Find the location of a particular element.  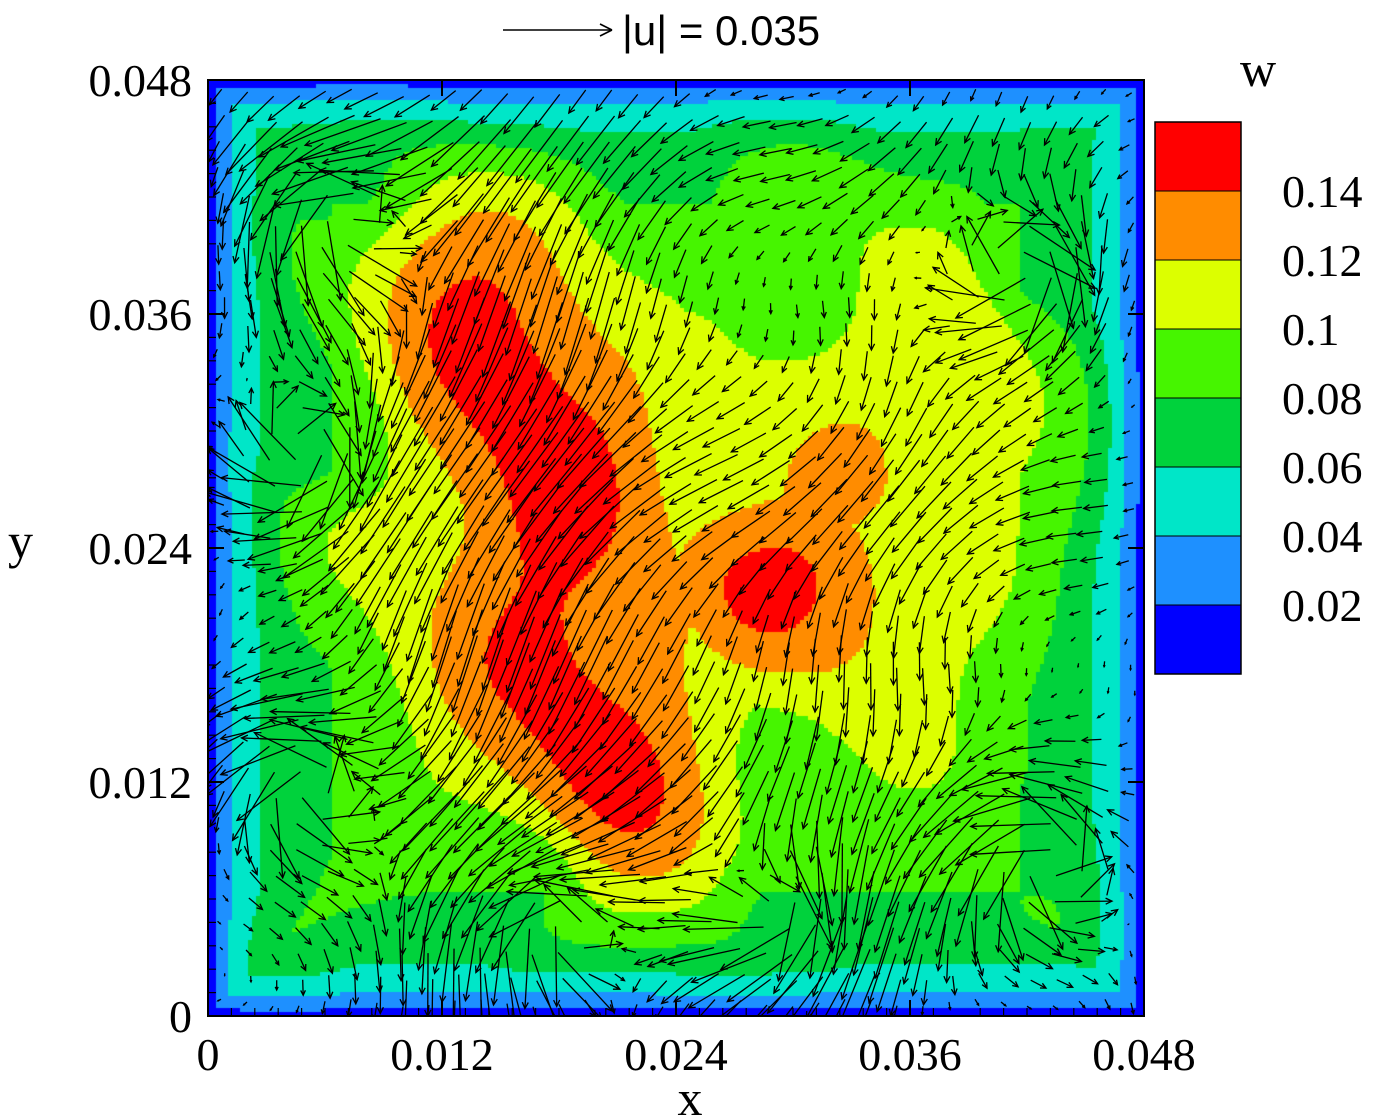

x-tick-label: 0.048 is located at coordinates (1144, 1054).